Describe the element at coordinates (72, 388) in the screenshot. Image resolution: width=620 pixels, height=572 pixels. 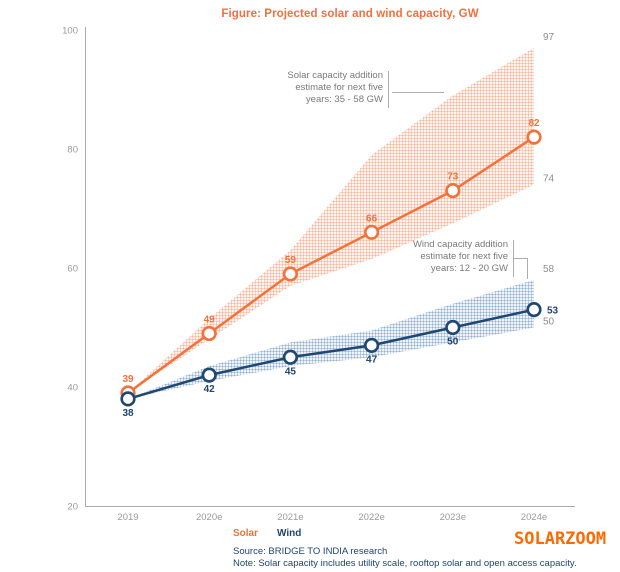
I see `y-tick-label: 40` at that location.